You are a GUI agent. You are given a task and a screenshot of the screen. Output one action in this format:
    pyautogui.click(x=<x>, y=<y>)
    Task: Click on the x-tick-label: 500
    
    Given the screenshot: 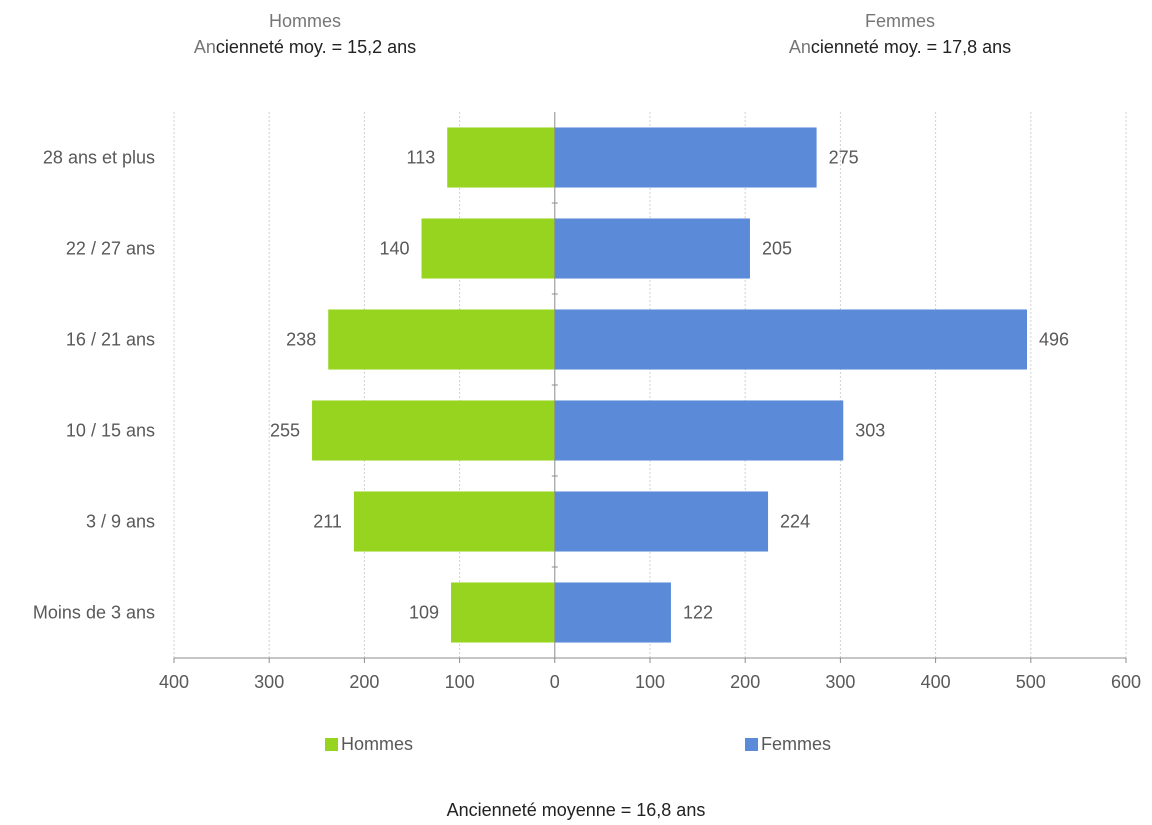 What is the action you would take?
    pyautogui.click(x=1031, y=682)
    